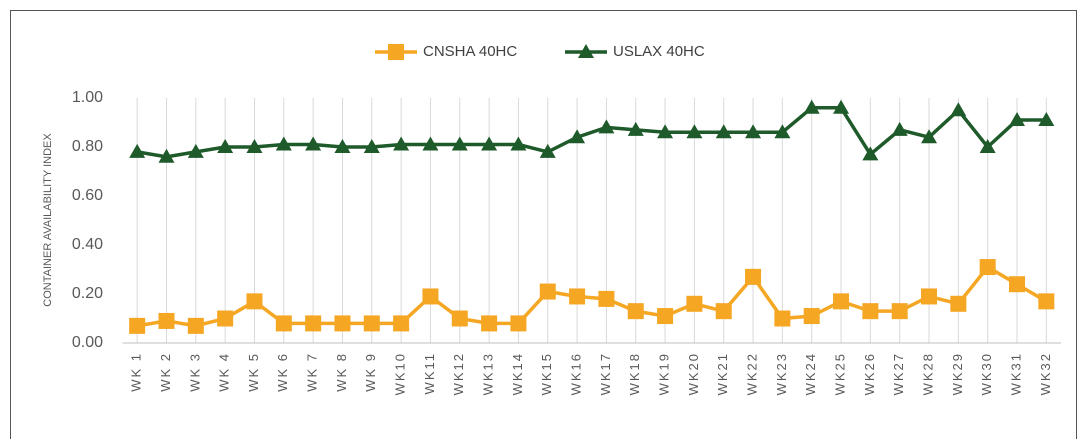  Describe the element at coordinates (839, 373) in the screenshot. I see `x-tick-label: WK25` at that location.